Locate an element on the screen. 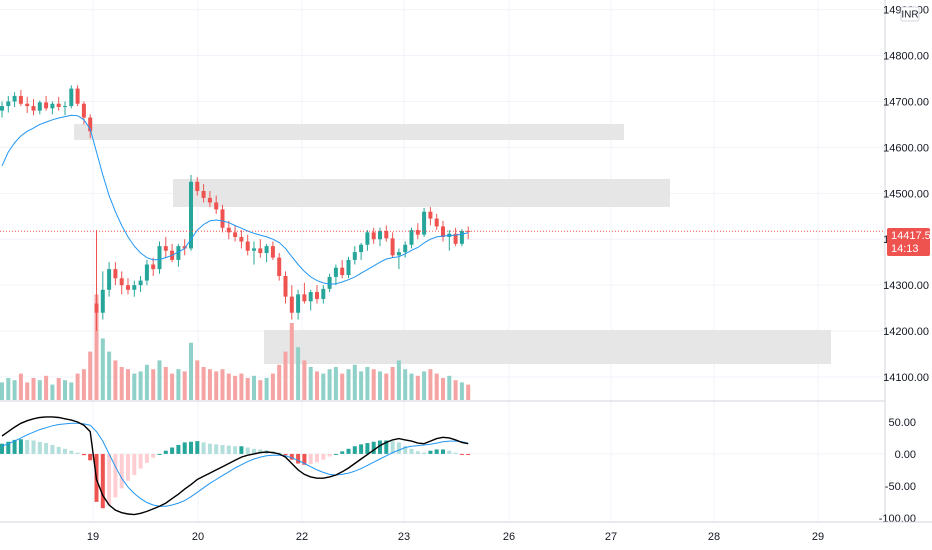  time-tick-label: 20 is located at coordinates (198, 537).